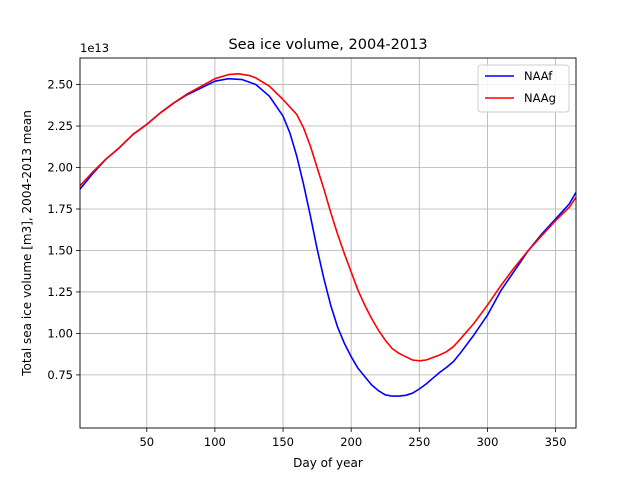 Image resolution: width=640 pixels, height=480 pixels. Describe the element at coordinates (60, 168) in the screenshot. I see `y-tick-label: 2.00` at that location.